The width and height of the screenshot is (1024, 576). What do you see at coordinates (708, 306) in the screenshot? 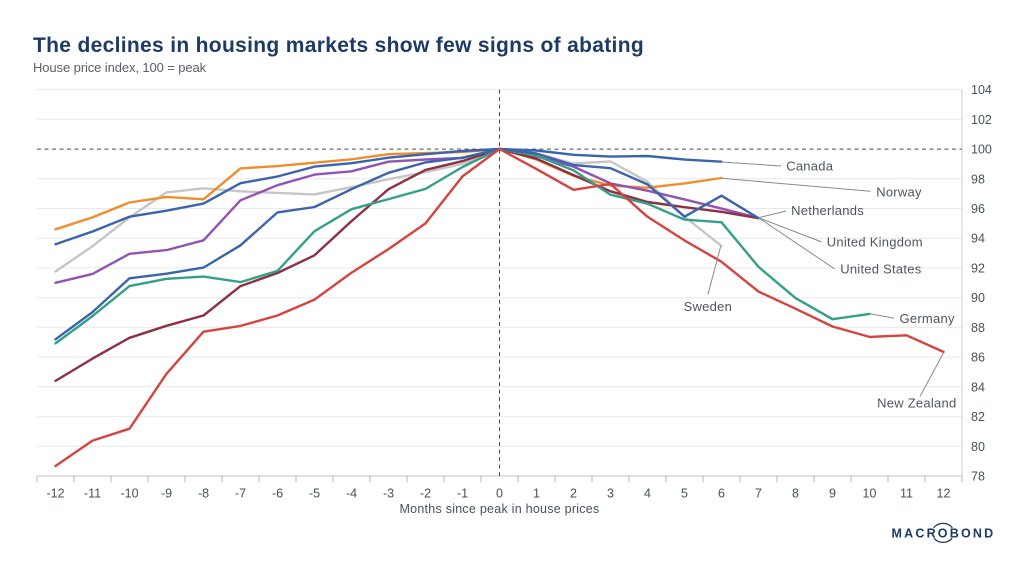
I see `svg-text: Sweden` at bounding box center [708, 306].